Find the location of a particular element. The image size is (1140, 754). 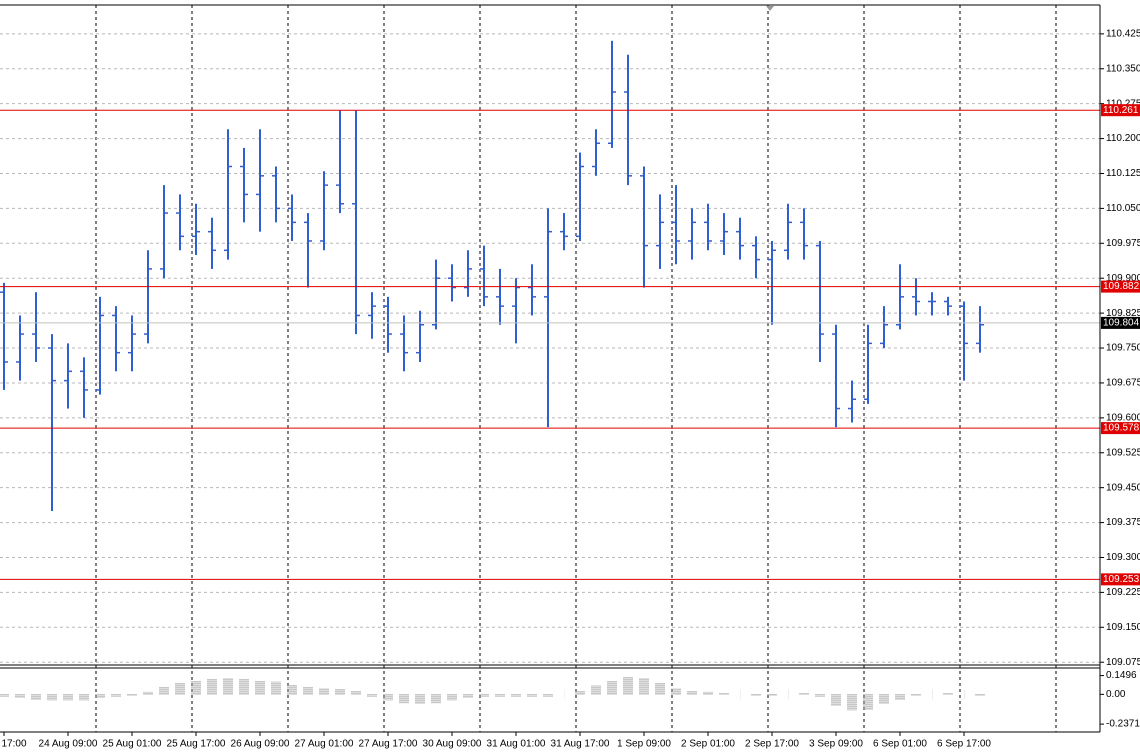

last-price-box is located at coordinates (1120, 322).